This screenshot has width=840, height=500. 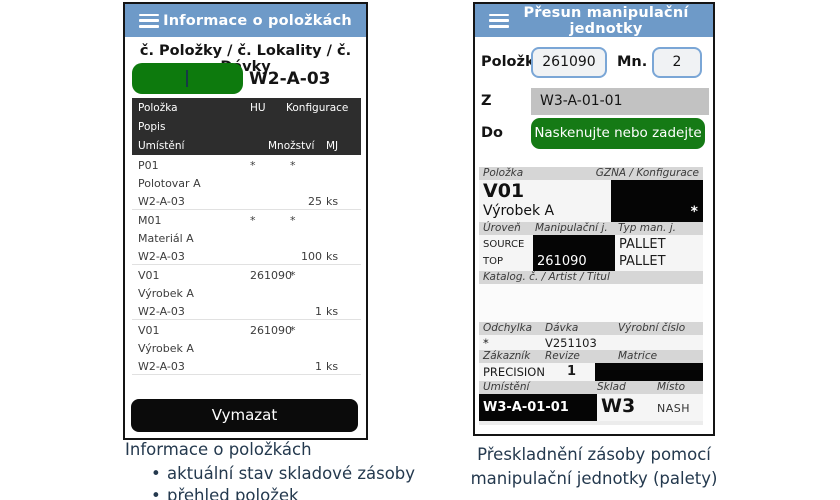 What do you see at coordinates (150, 220) in the screenshot?
I see `item-code: M01` at bounding box center [150, 220].